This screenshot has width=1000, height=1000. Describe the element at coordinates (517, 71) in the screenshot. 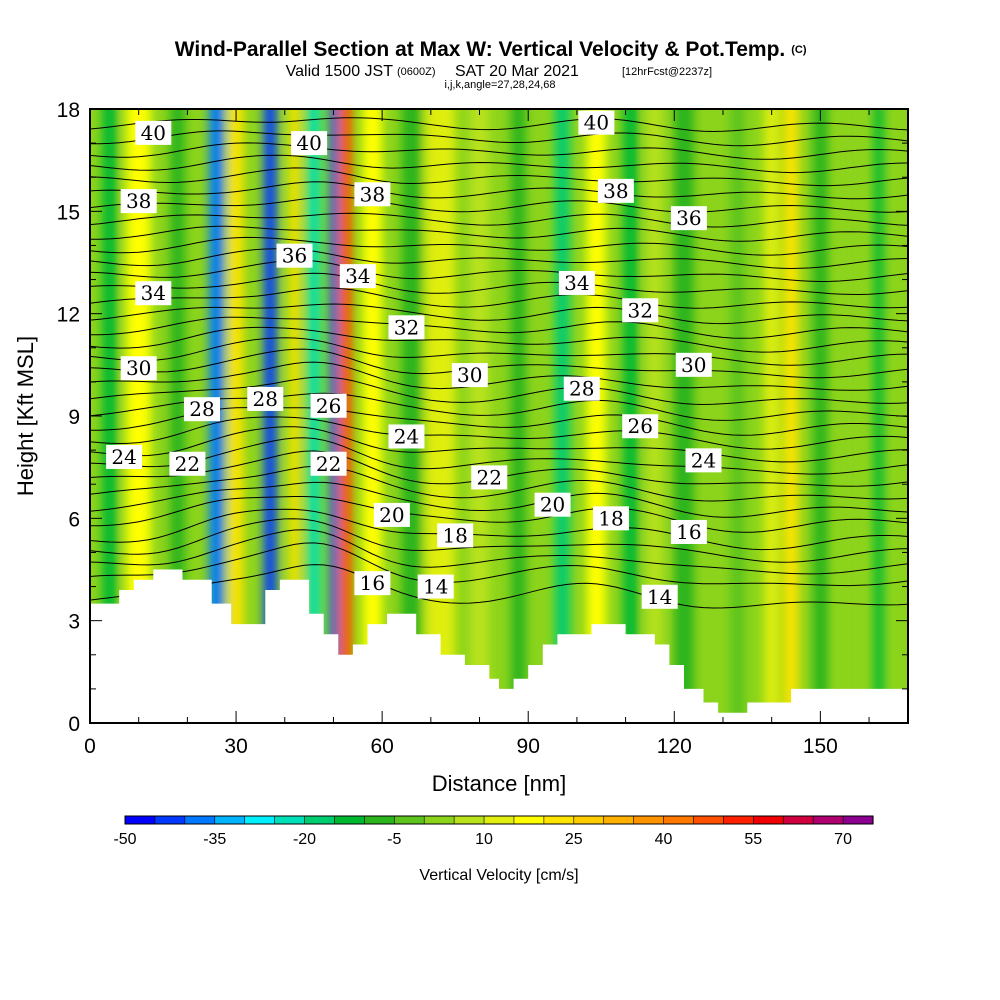

I see `subtitle-date: SAT 20 Mar 2021` at that location.